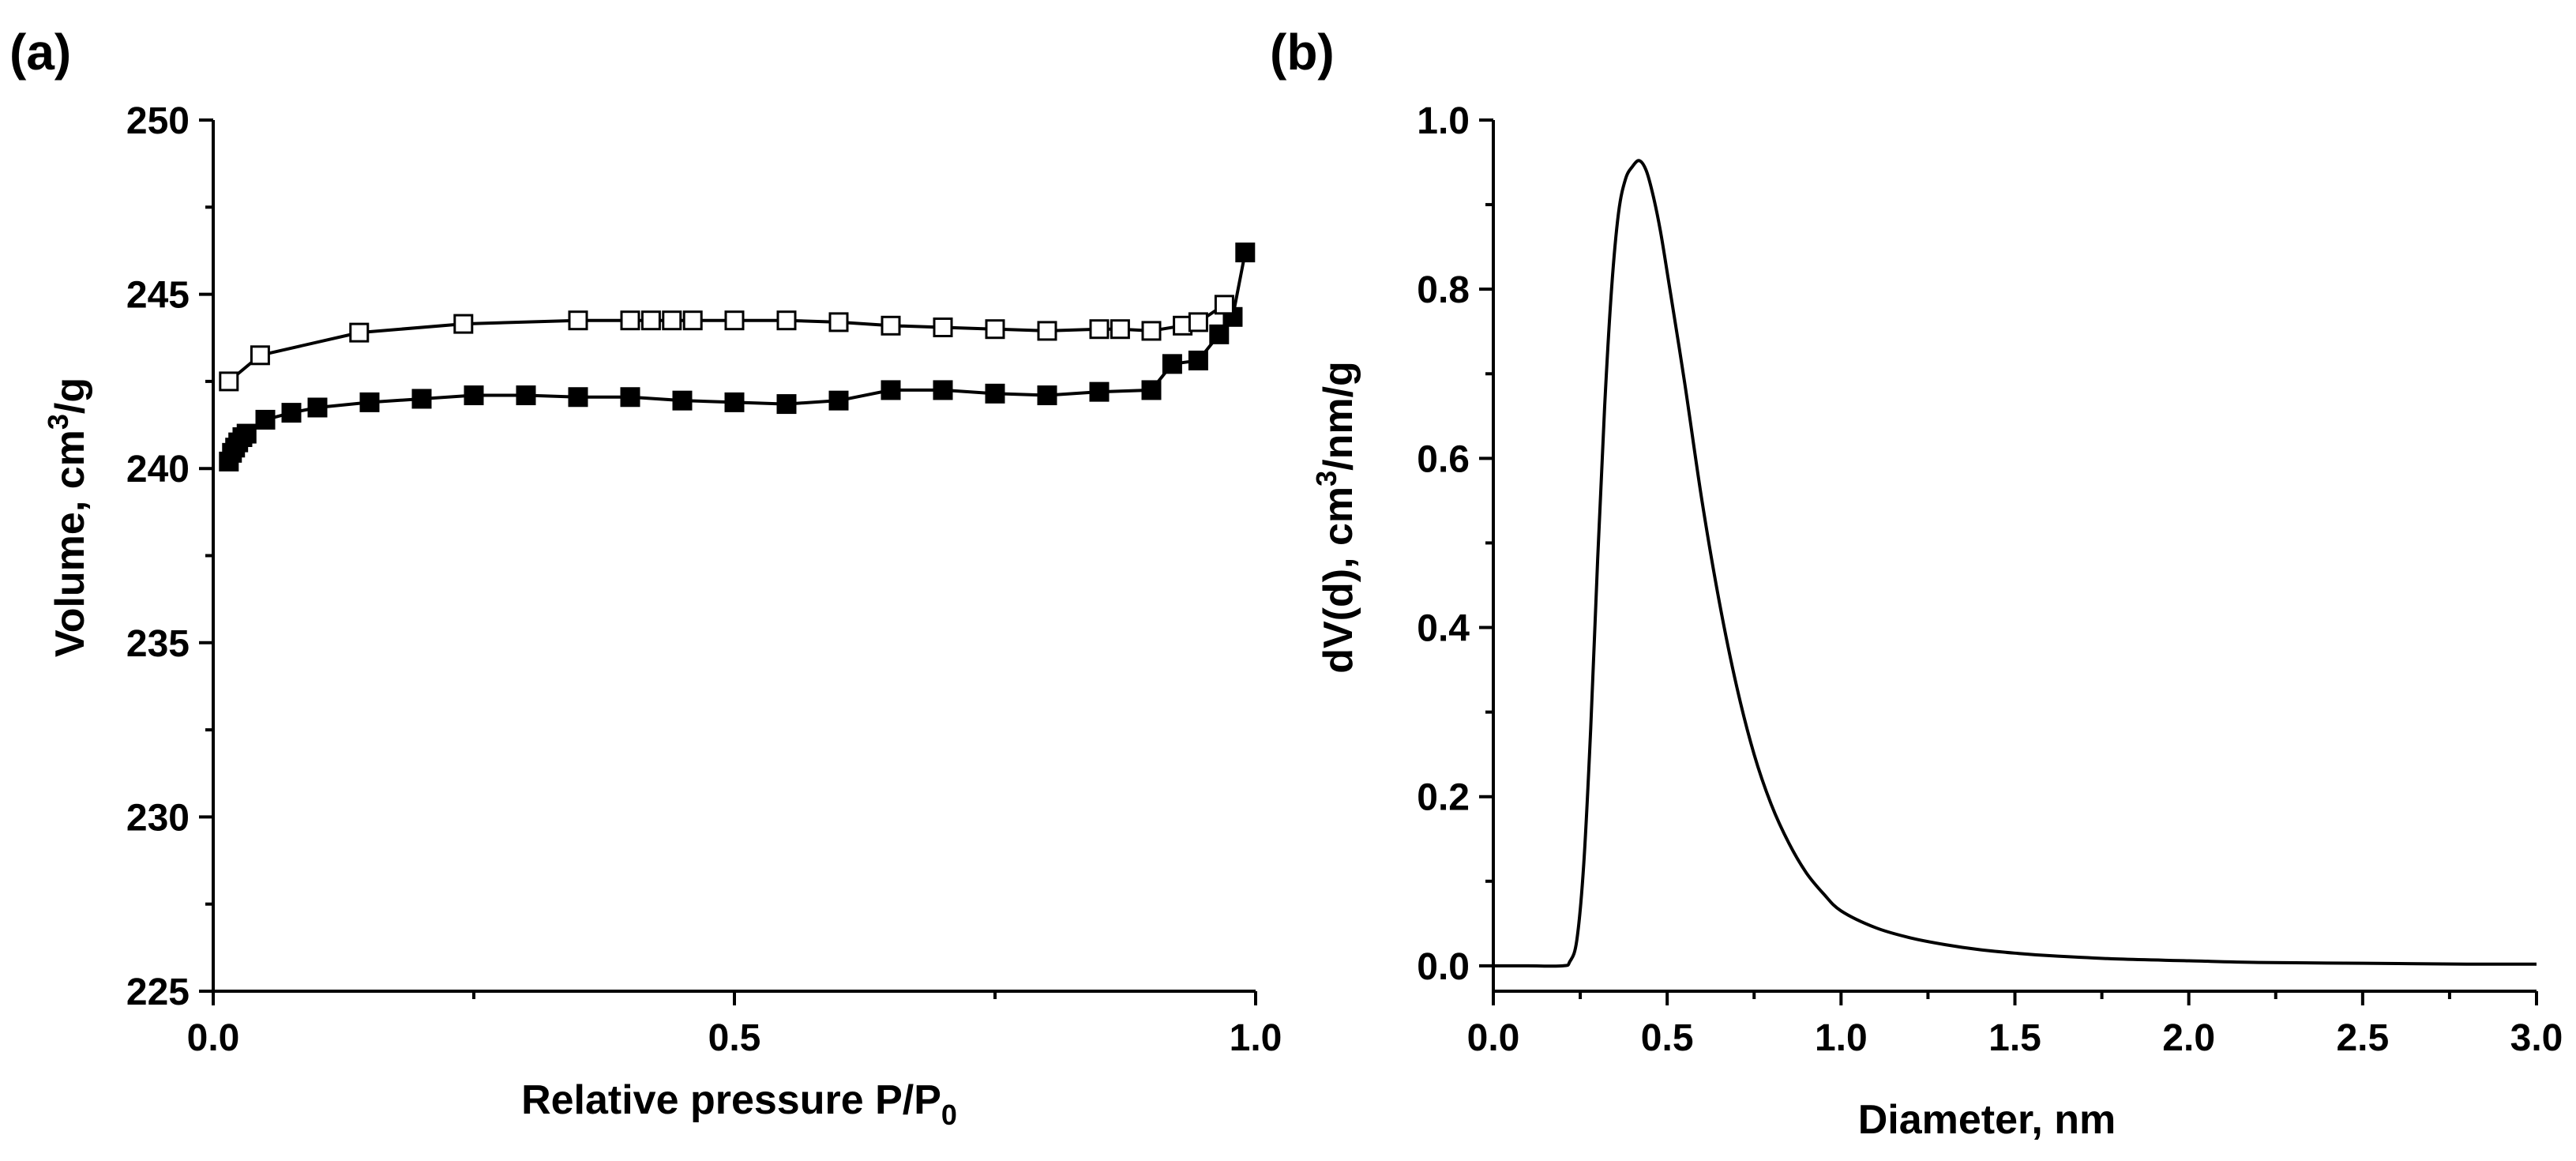 The image size is (2576, 1161). What do you see at coordinates (2014, 1038) in the screenshot?
I see `chart-b-x-tick-label: 1.5` at bounding box center [2014, 1038].